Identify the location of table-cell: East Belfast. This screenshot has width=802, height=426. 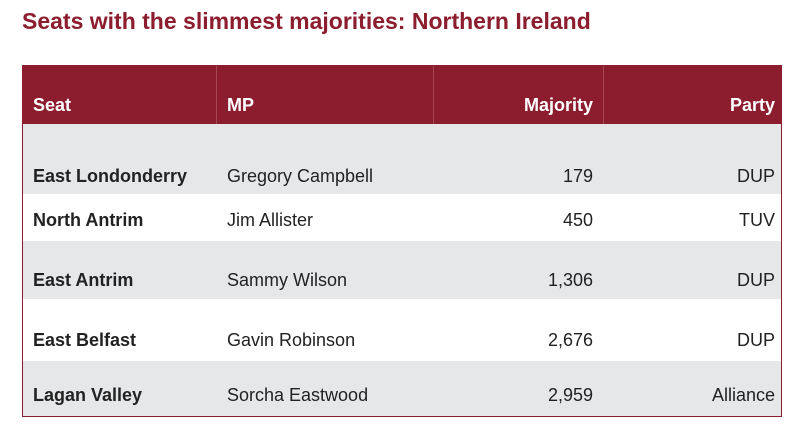
(85, 340).